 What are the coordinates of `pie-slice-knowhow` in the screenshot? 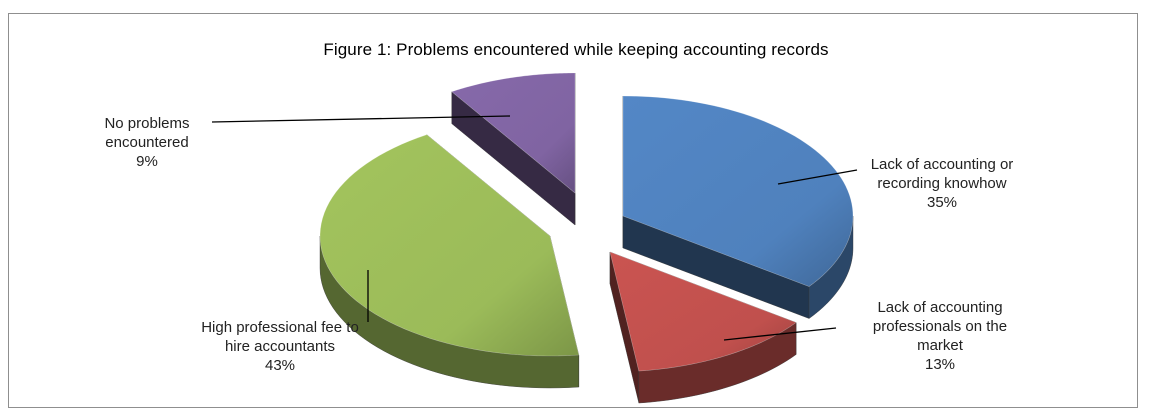 It's located at (738, 191).